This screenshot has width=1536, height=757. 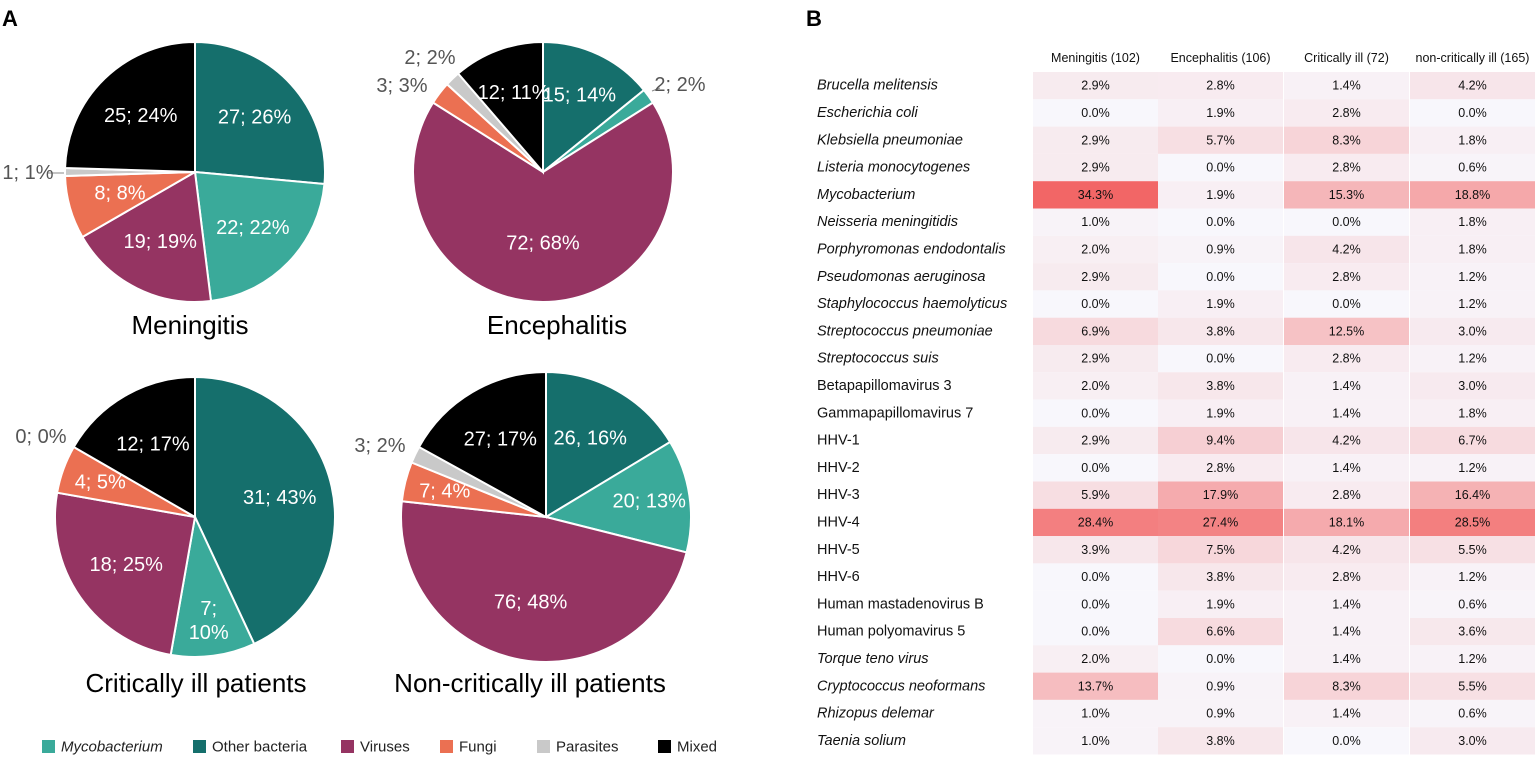 I want to click on pie-slice-mixed, so click(x=130, y=107).